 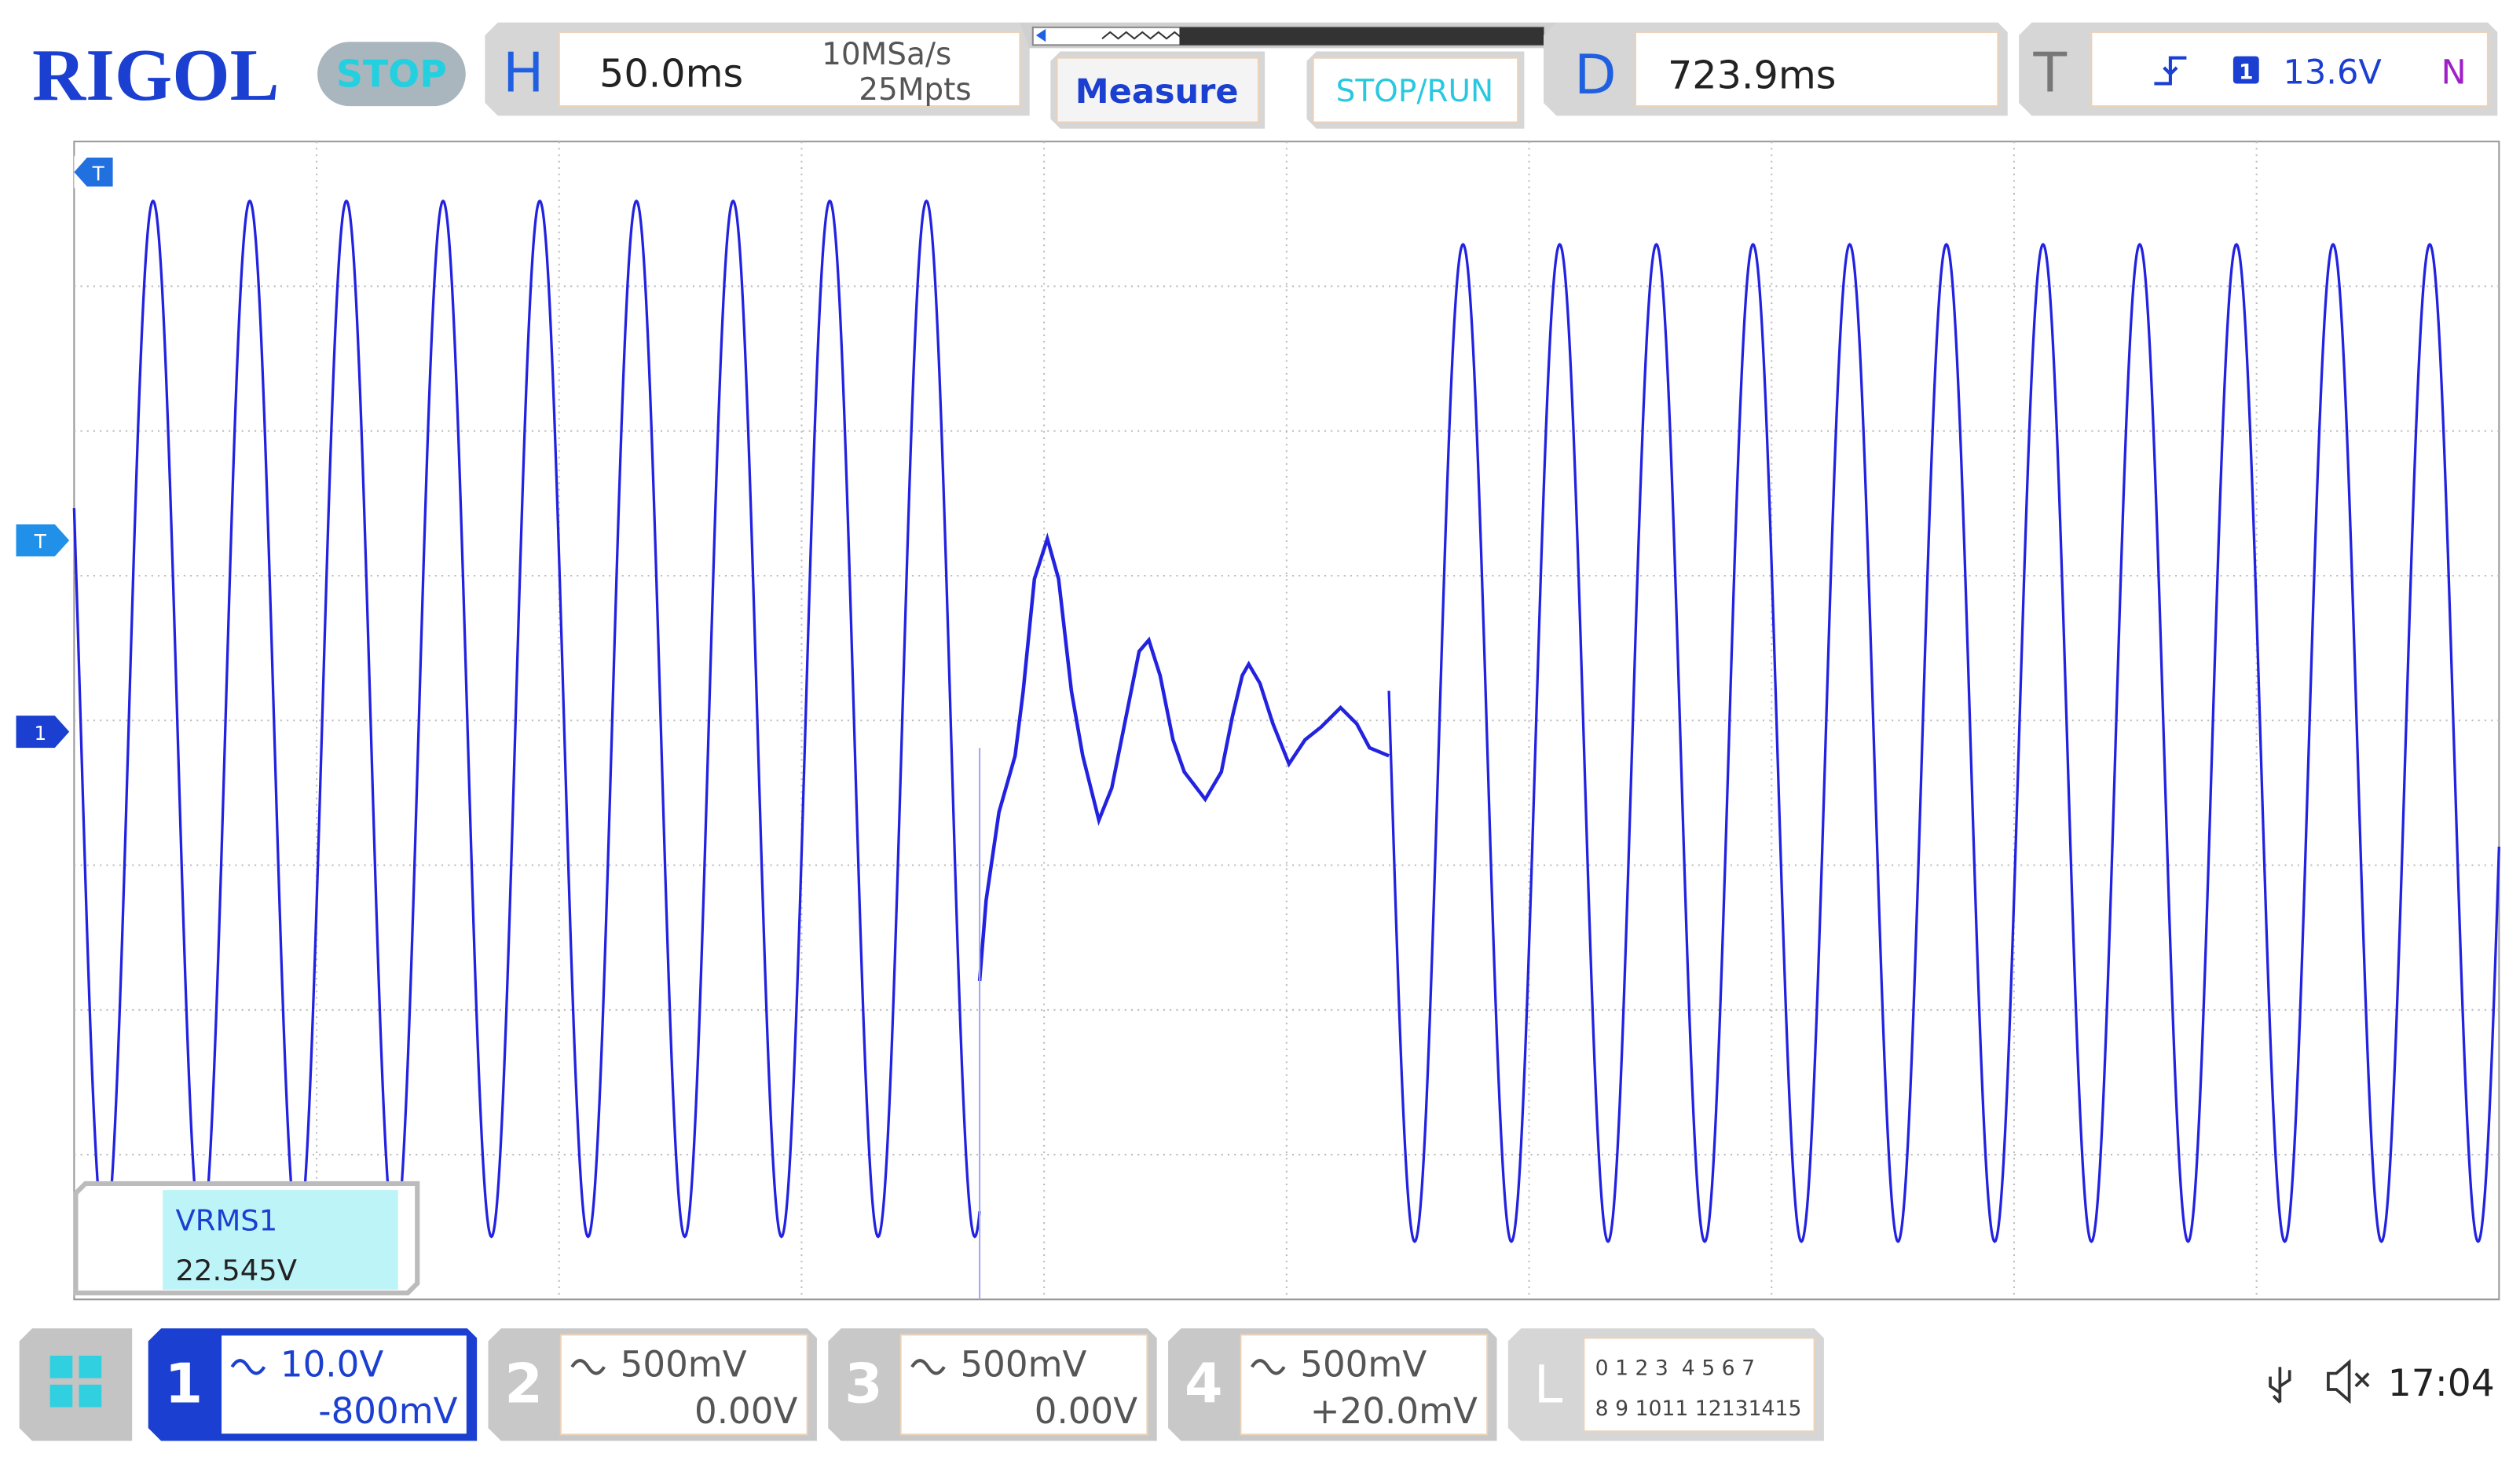 I want to click on status-pill, so click(x=391, y=74).